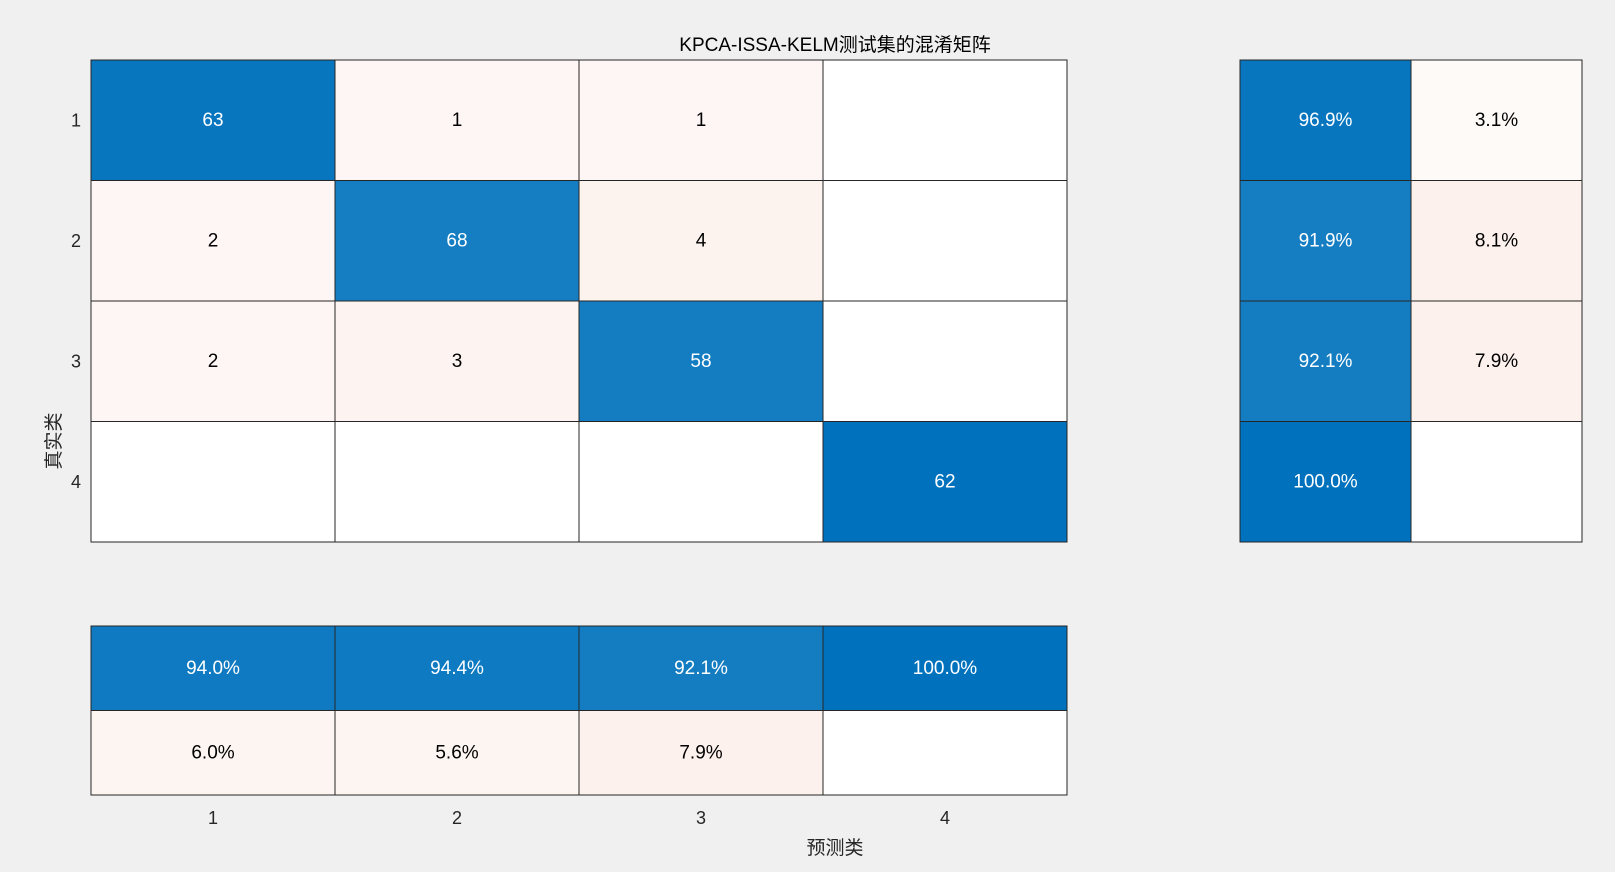 The width and height of the screenshot is (1615, 872). I want to click on matrix-cell-value: 58, so click(700, 361).